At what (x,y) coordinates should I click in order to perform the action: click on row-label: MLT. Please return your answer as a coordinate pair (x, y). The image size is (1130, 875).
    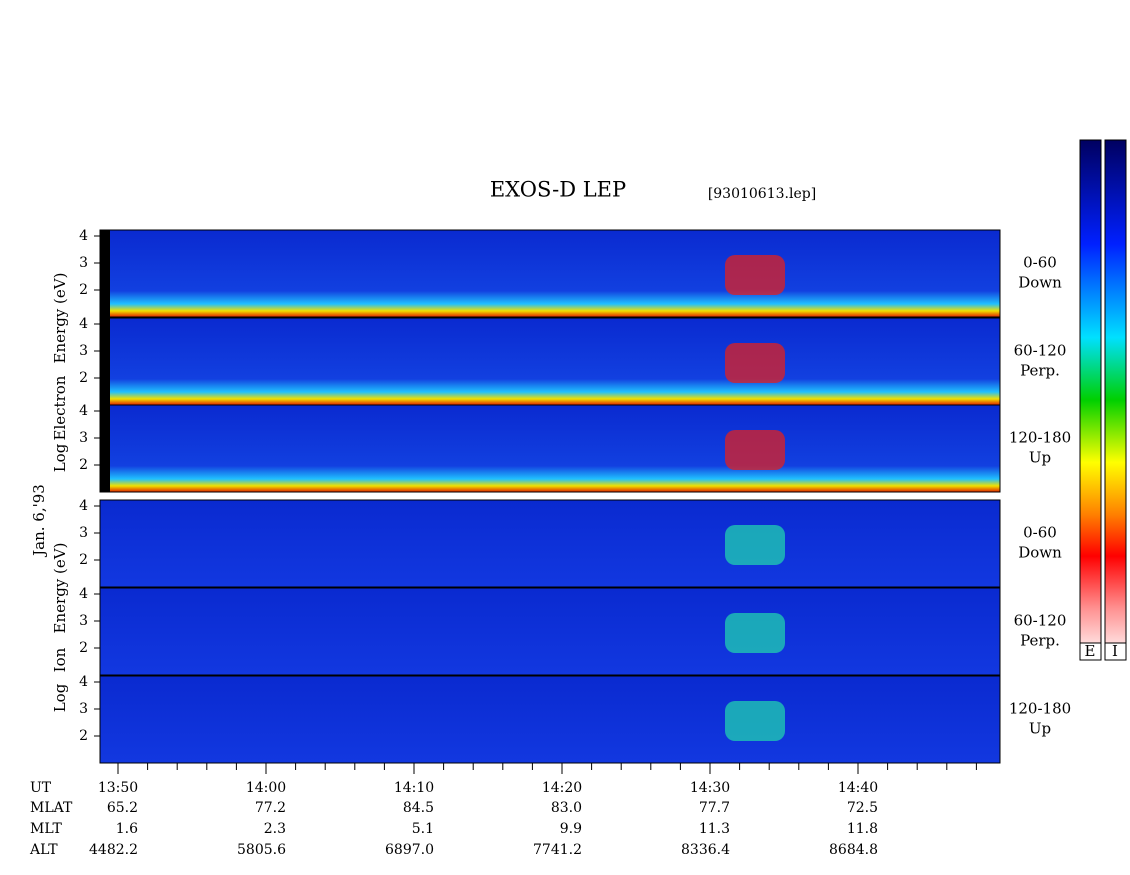
    Looking at the image, I should click on (46, 829).